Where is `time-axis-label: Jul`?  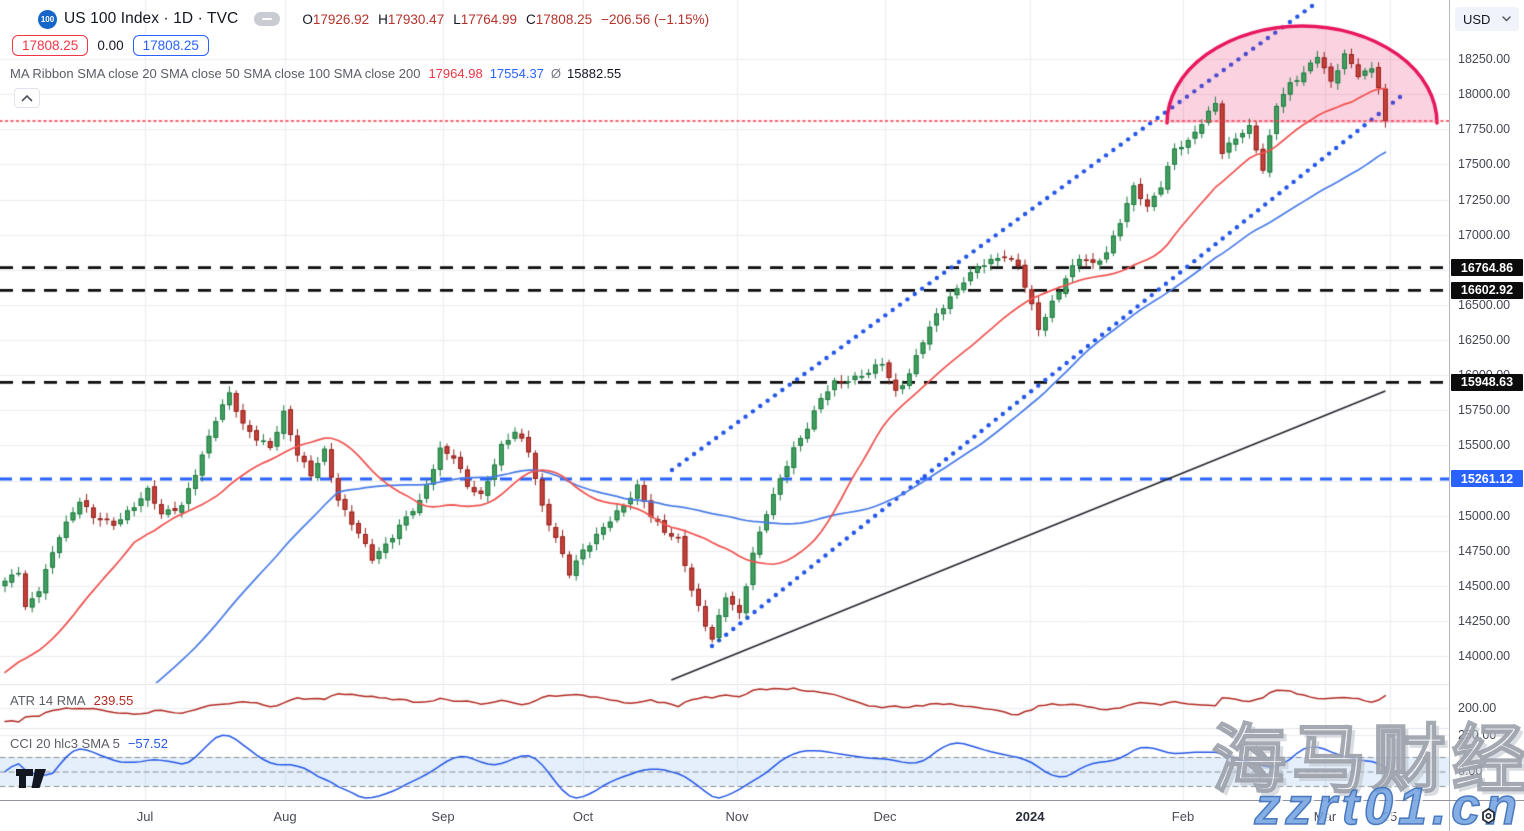
time-axis-label: Jul is located at coordinates (145, 816).